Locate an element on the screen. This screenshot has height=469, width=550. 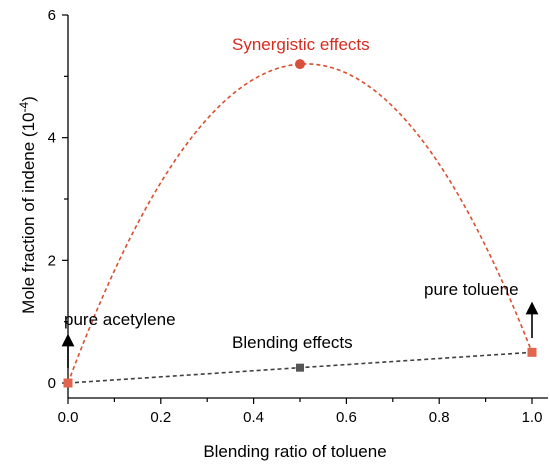
x-tick-label: 0.6 is located at coordinates (346, 417).